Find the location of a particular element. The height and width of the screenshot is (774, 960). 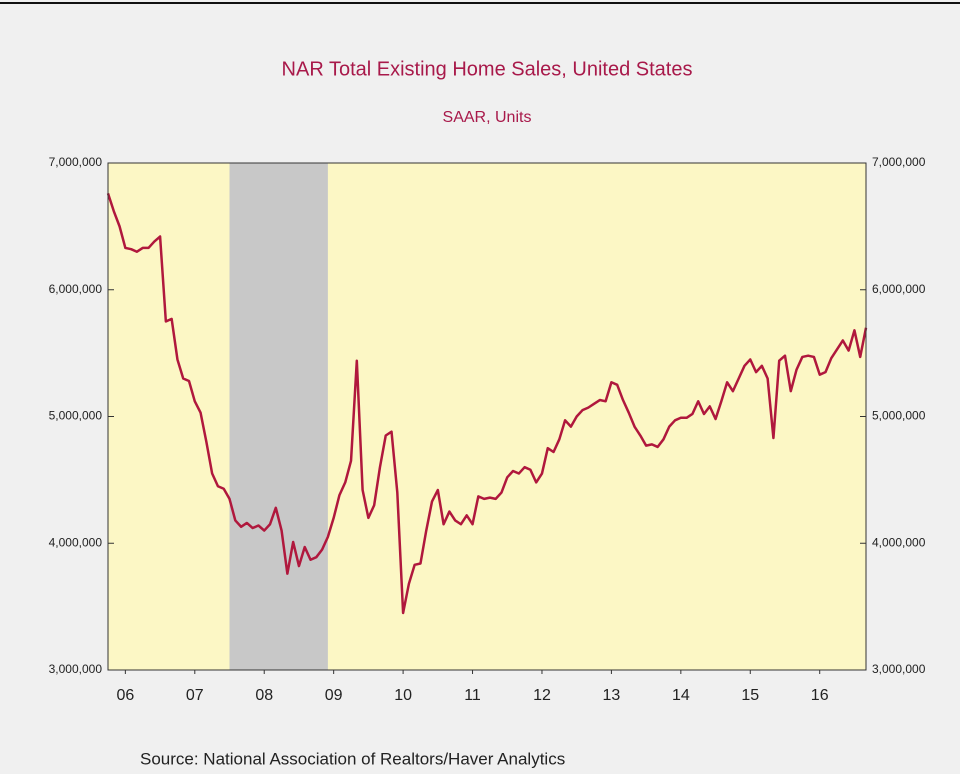

x-tick-label: 07 is located at coordinates (195, 695).